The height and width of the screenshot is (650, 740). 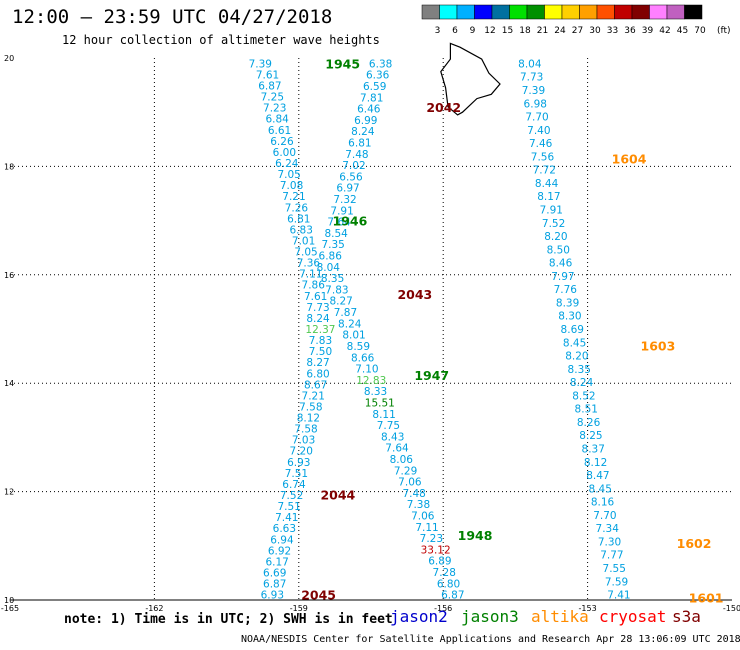 I want to click on swh-value: 7.26, so click(x=297, y=208).